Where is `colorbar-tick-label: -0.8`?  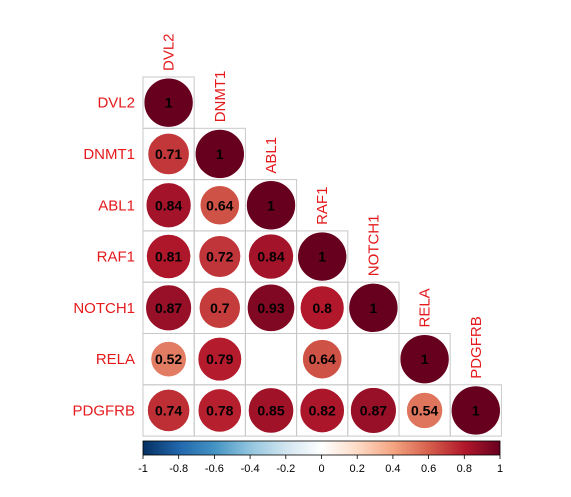
colorbar-tick-label: -0.8 is located at coordinates (178, 469).